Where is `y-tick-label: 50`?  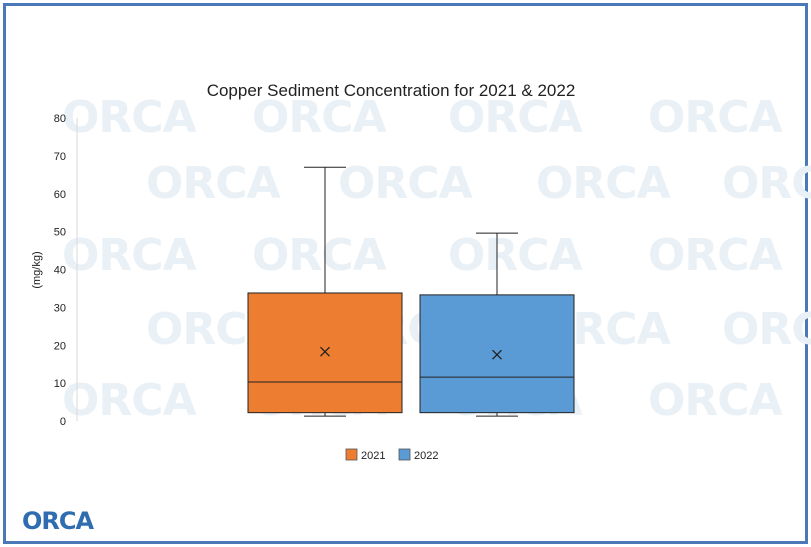
y-tick-label: 50 is located at coordinates (60, 233).